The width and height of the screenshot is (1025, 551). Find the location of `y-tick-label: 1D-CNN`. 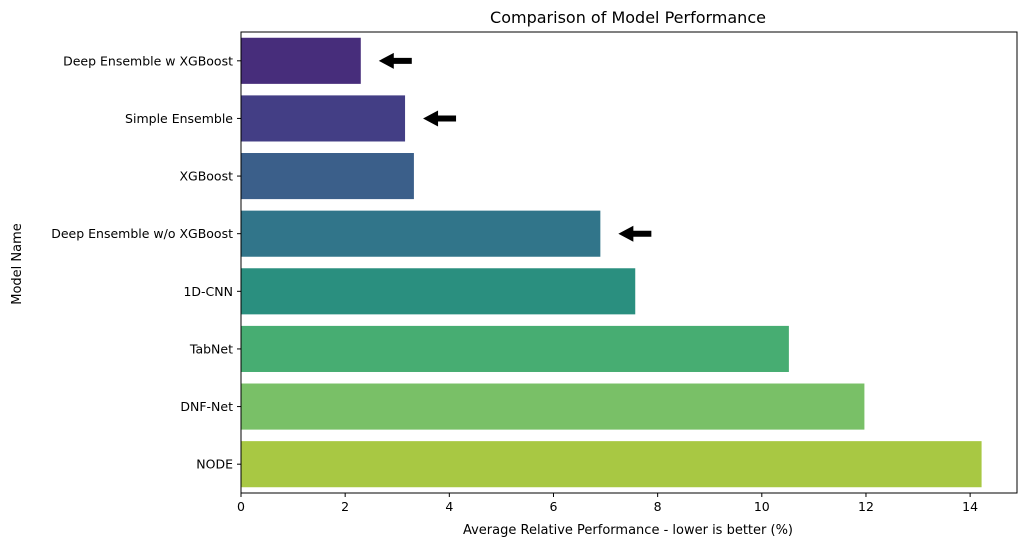

y-tick-label: 1D-CNN is located at coordinates (208, 291).